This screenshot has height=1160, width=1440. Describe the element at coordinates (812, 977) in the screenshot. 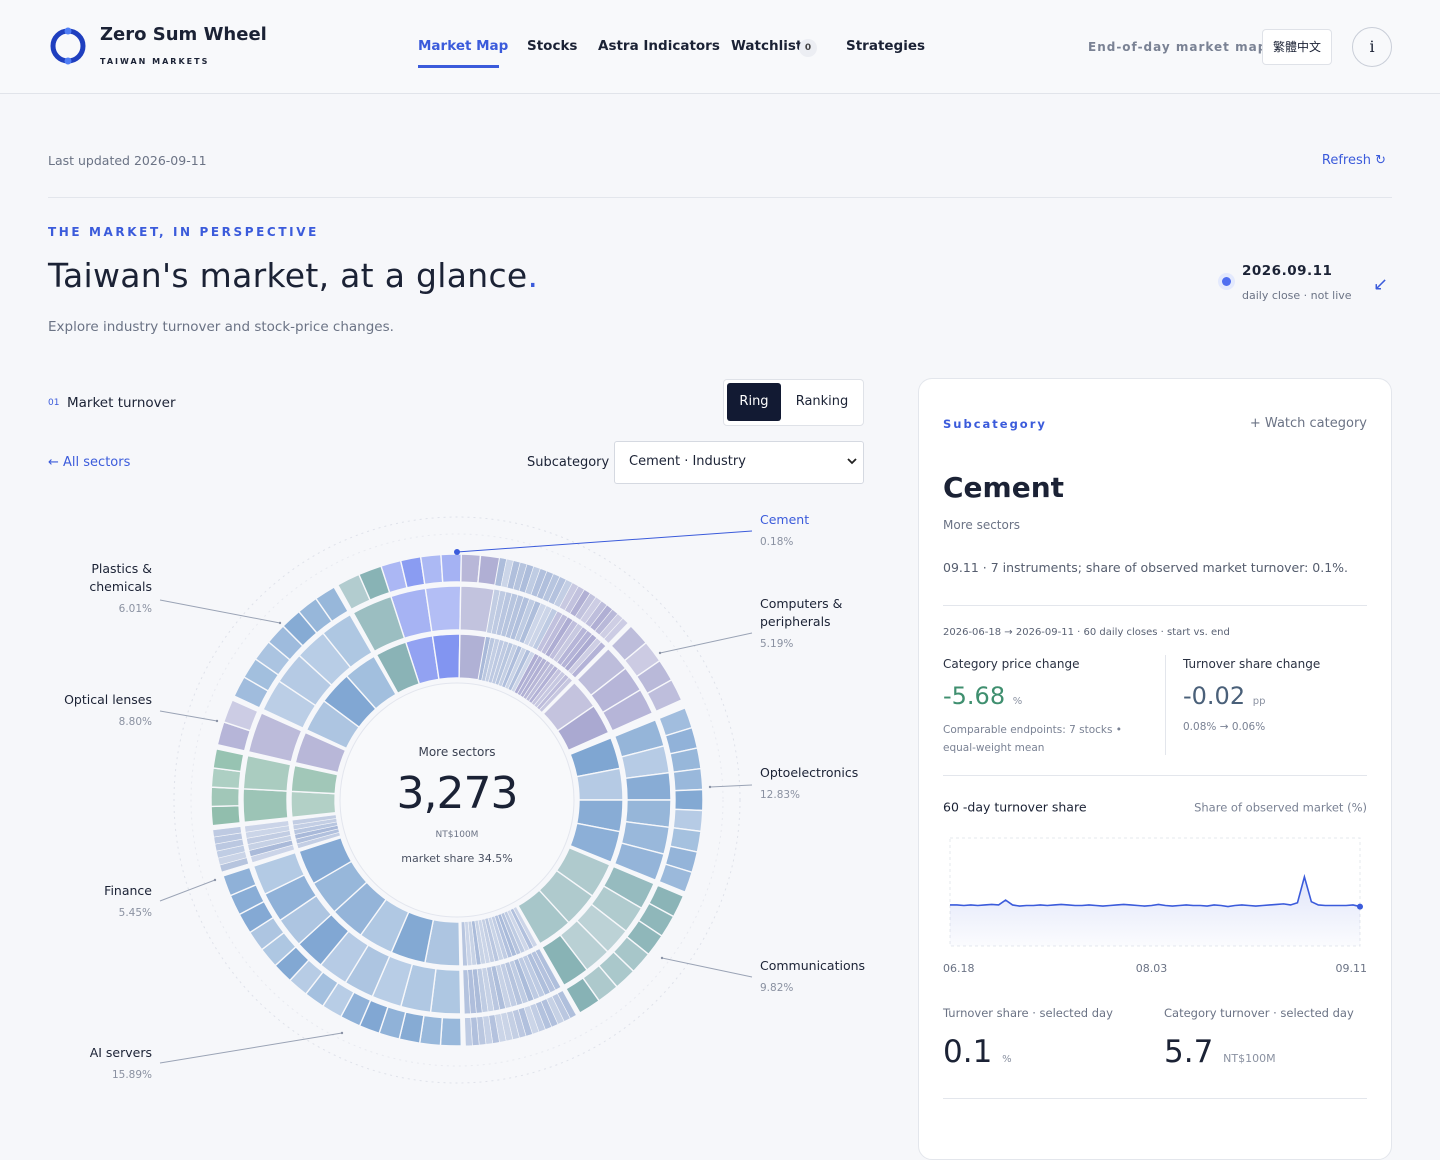

I see `sector-label: Communications 9.82%` at that location.